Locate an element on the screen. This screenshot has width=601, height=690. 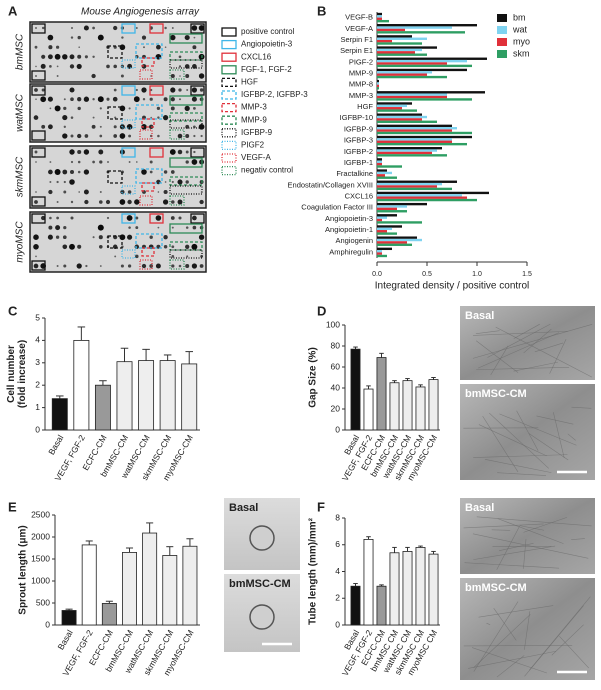
legend-swatch is located at coordinates (229, 120).